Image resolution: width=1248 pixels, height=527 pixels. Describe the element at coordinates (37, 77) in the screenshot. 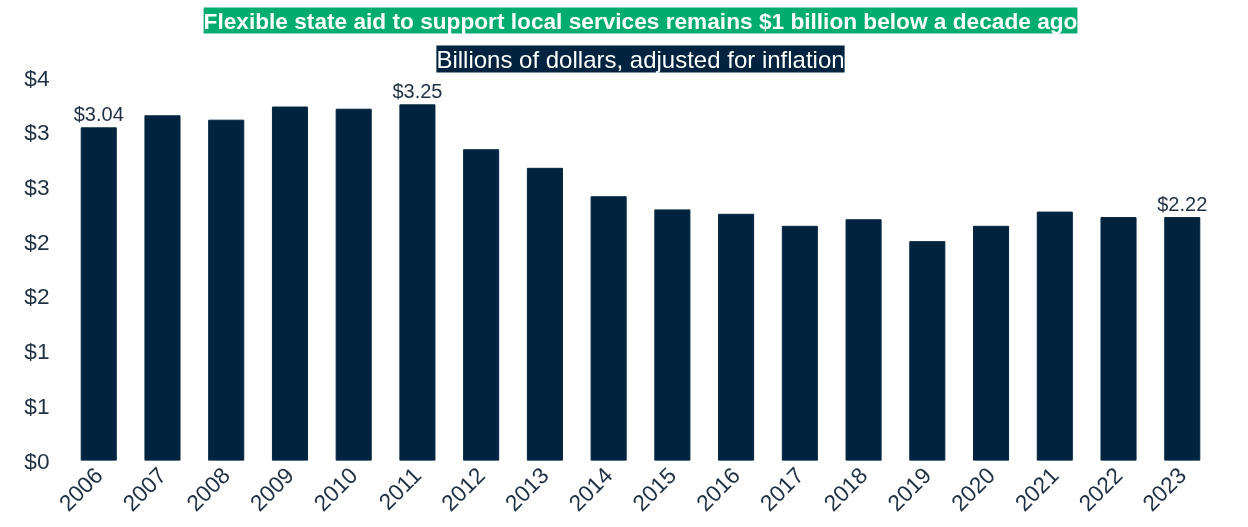

I see `y-tick-label: $4` at that location.